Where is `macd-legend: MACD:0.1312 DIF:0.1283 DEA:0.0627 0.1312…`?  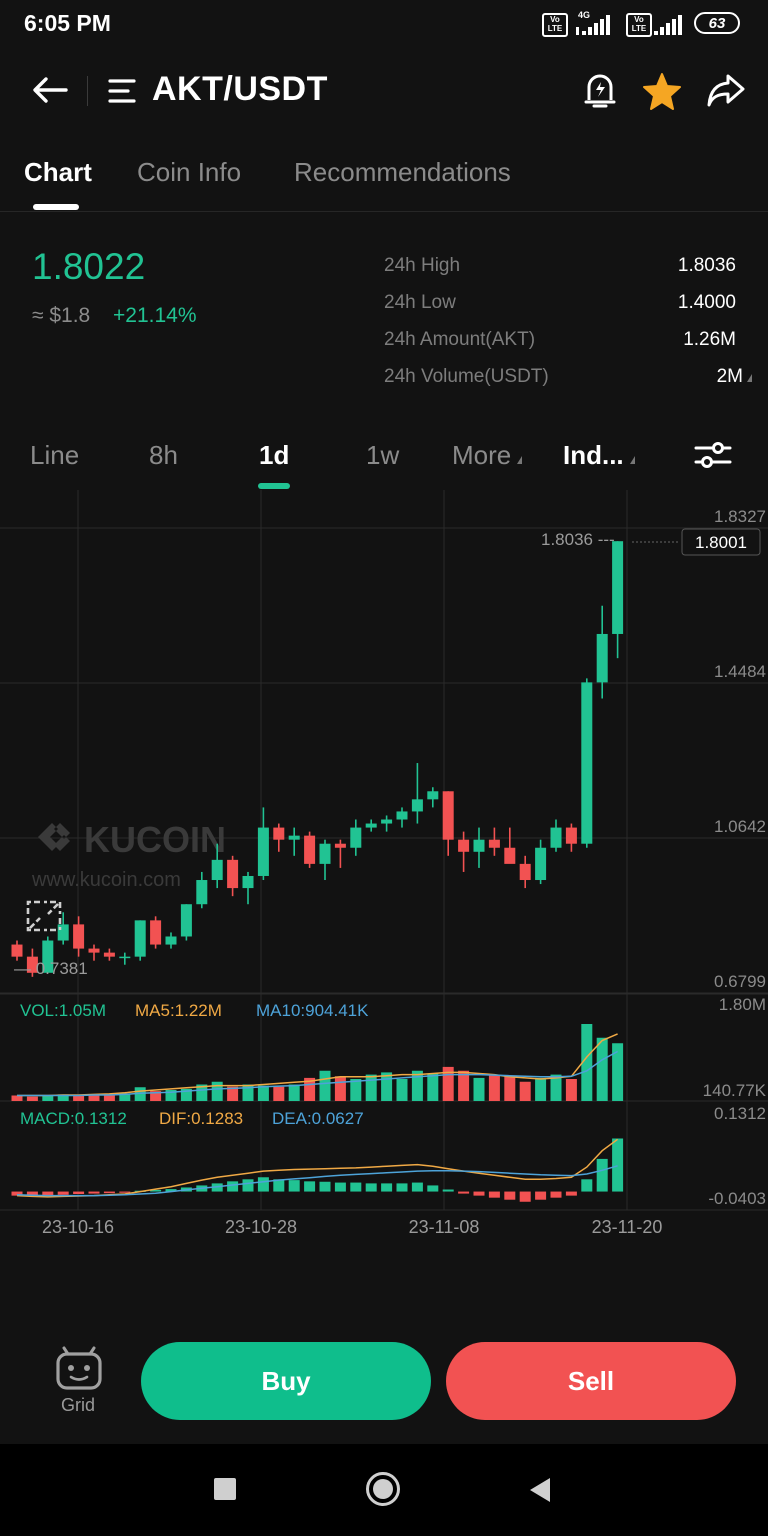
macd-legend: MACD:0.1312 DIF:0.1283 DEA:0.0627 0.1312… is located at coordinates (393, 1156).